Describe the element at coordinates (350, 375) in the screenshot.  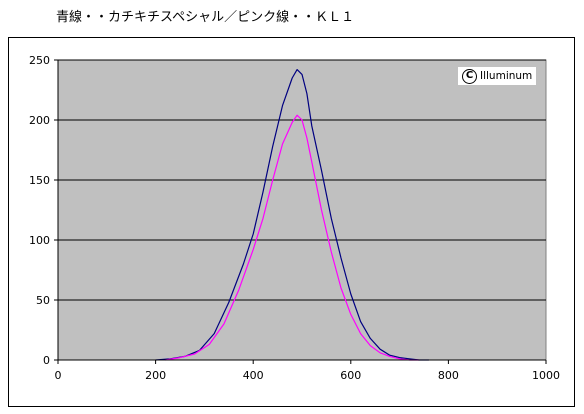
I see `x-tick-label-600: 600` at that location.